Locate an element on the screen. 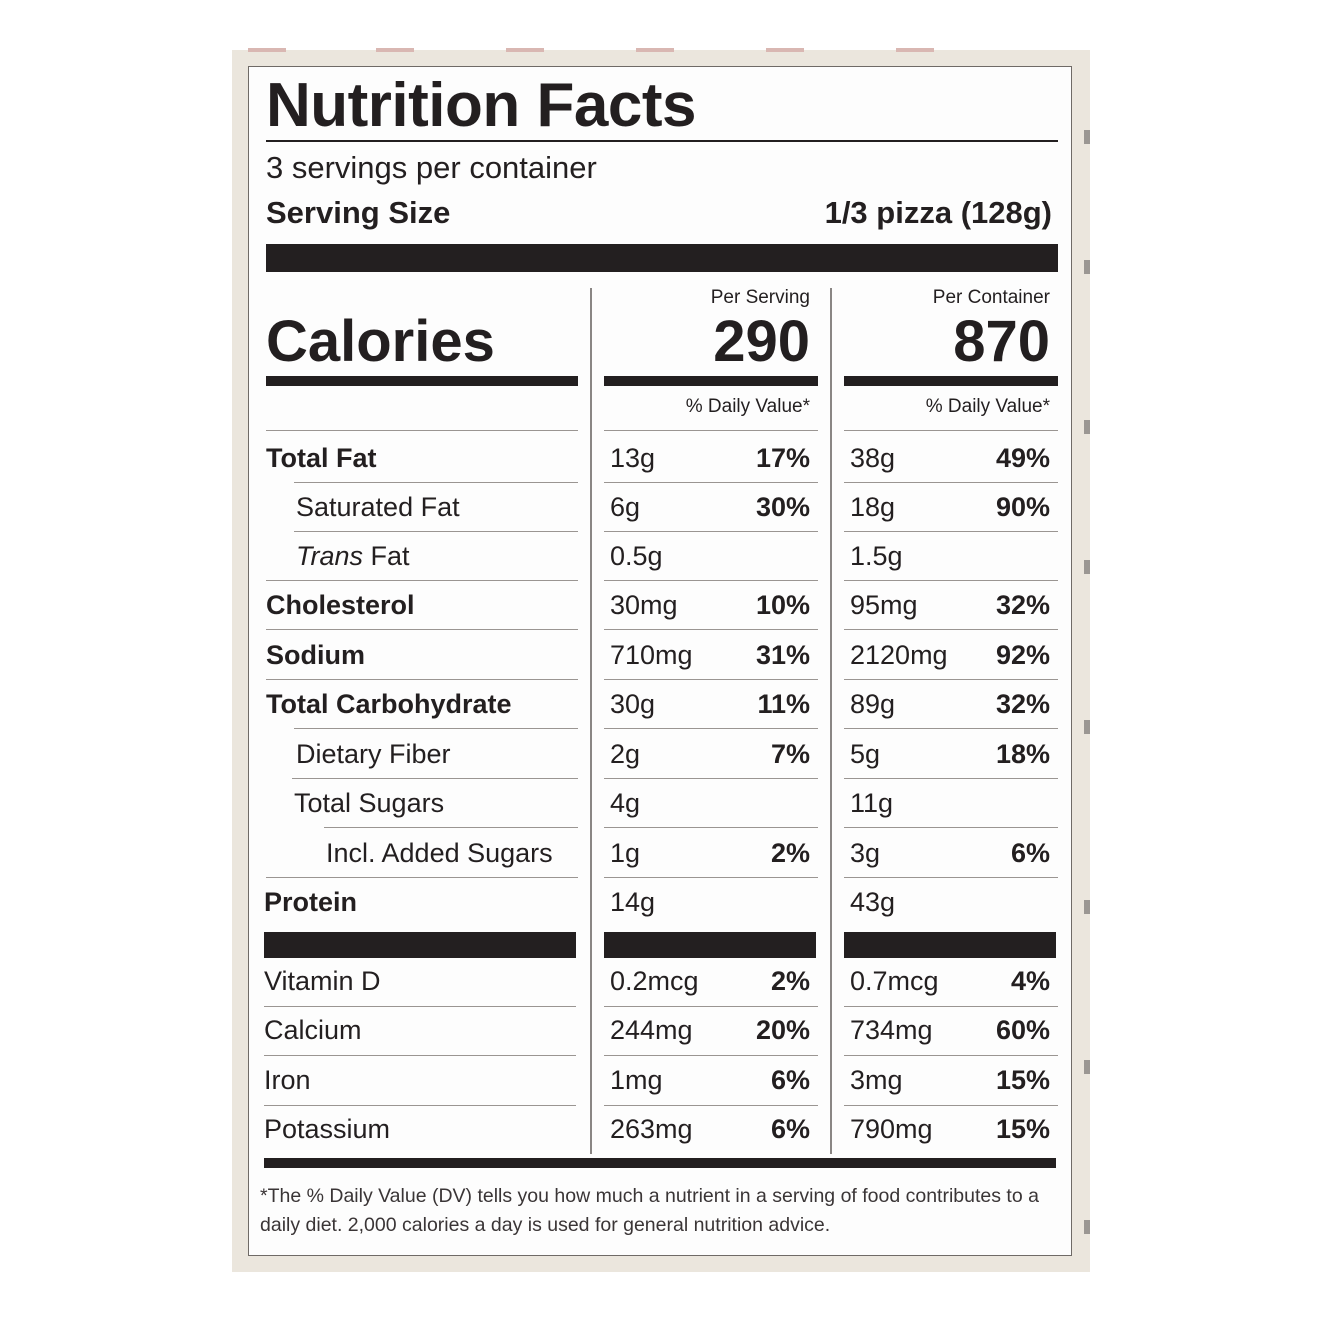 This screenshot has height=1322, width=1322. nutrition-facts-title: Nutrition Facts is located at coordinates (481, 105).